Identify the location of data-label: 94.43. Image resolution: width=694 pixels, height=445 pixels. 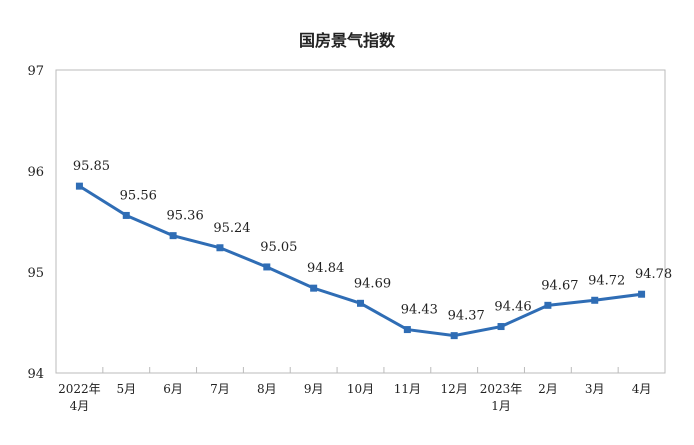
(419, 310).